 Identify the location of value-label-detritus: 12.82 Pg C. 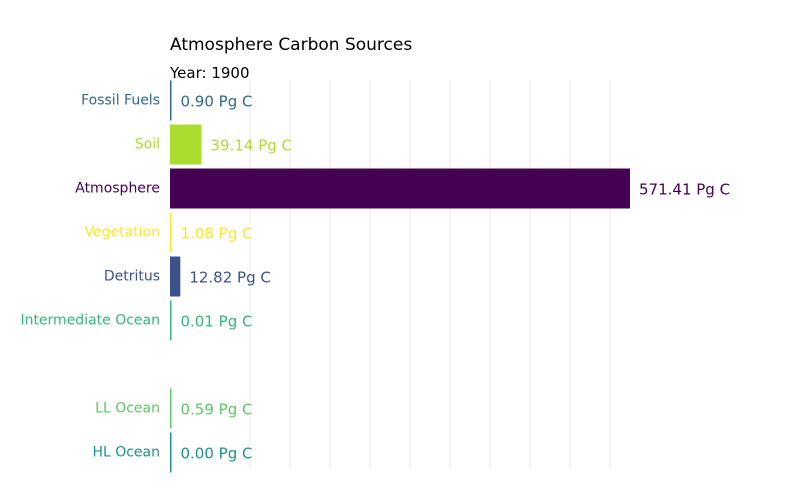
(230, 278).